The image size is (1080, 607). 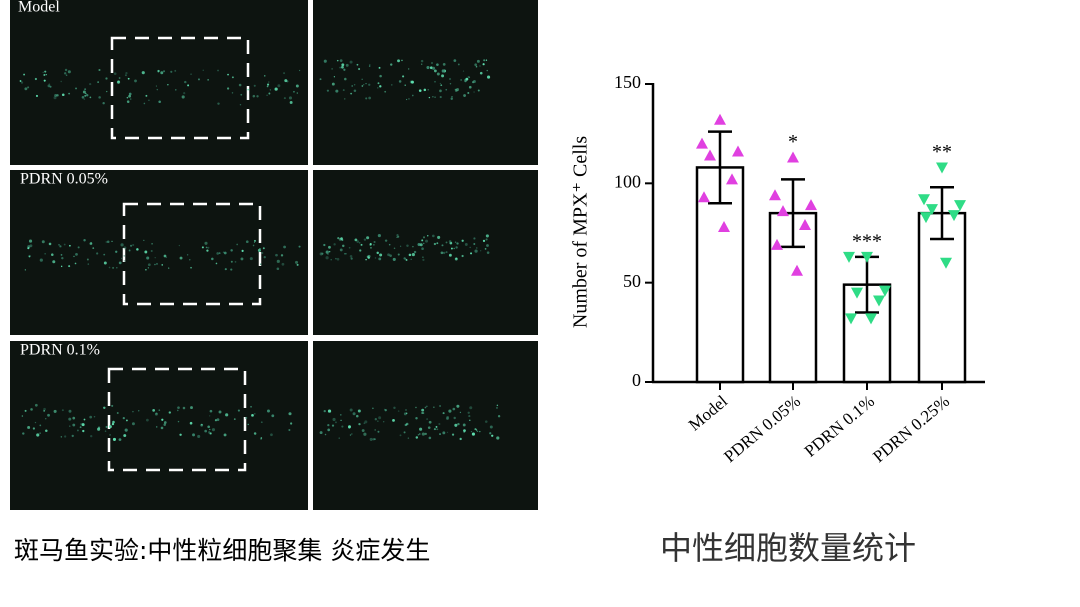 What do you see at coordinates (39, 8) in the screenshot?
I see `panel-label: Model` at bounding box center [39, 8].